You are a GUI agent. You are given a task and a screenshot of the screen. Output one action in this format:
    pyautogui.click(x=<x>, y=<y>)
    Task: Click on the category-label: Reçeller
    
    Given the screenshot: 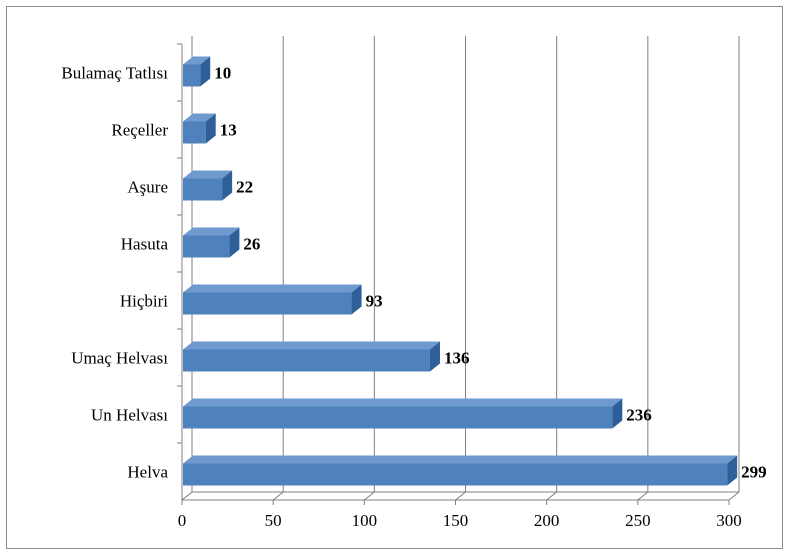 What is the action you would take?
    pyautogui.click(x=139, y=130)
    